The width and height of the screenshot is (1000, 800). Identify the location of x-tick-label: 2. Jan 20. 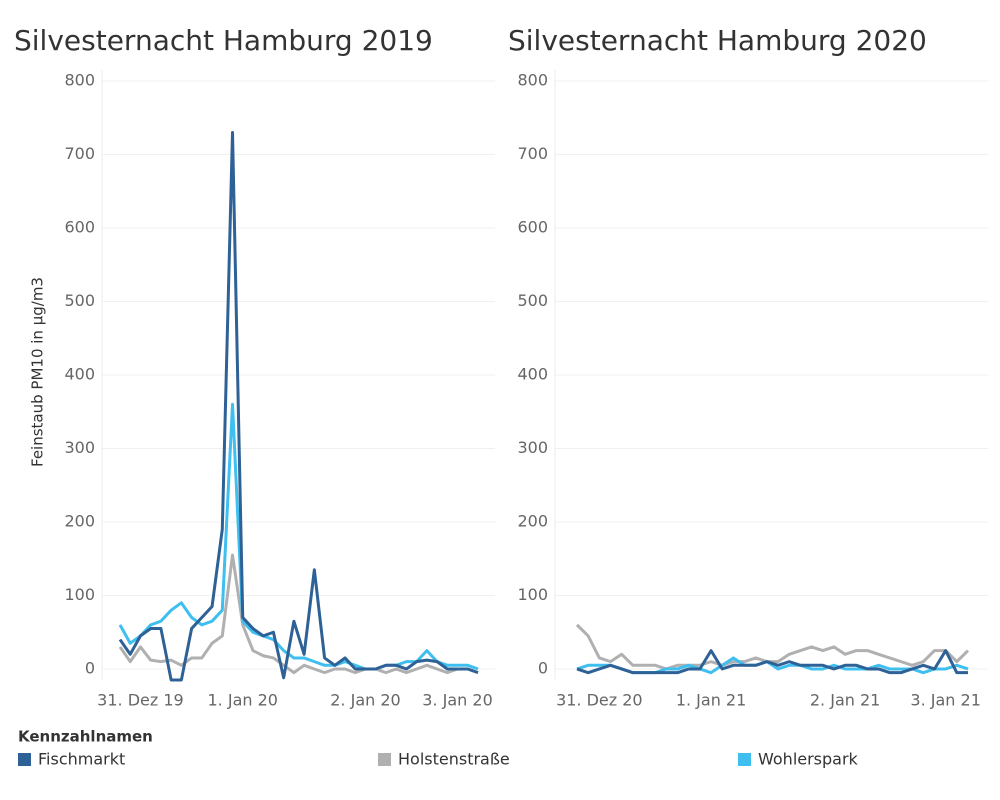
(365, 700).